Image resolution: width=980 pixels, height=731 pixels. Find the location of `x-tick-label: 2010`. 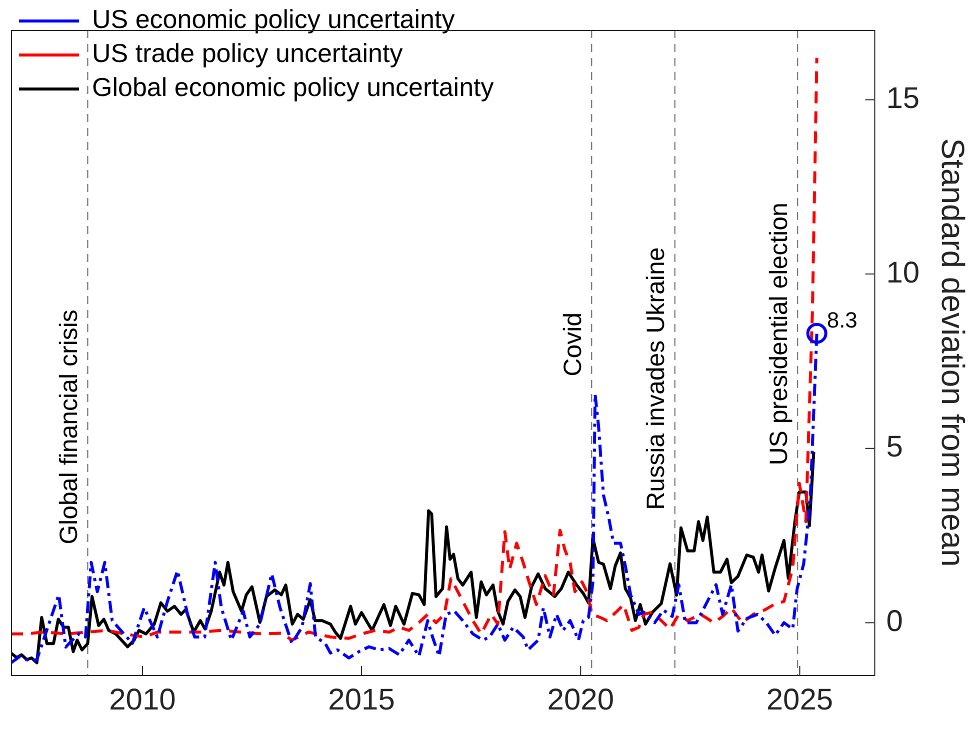

x-tick-label: 2010 is located at coordinates (142, 699).